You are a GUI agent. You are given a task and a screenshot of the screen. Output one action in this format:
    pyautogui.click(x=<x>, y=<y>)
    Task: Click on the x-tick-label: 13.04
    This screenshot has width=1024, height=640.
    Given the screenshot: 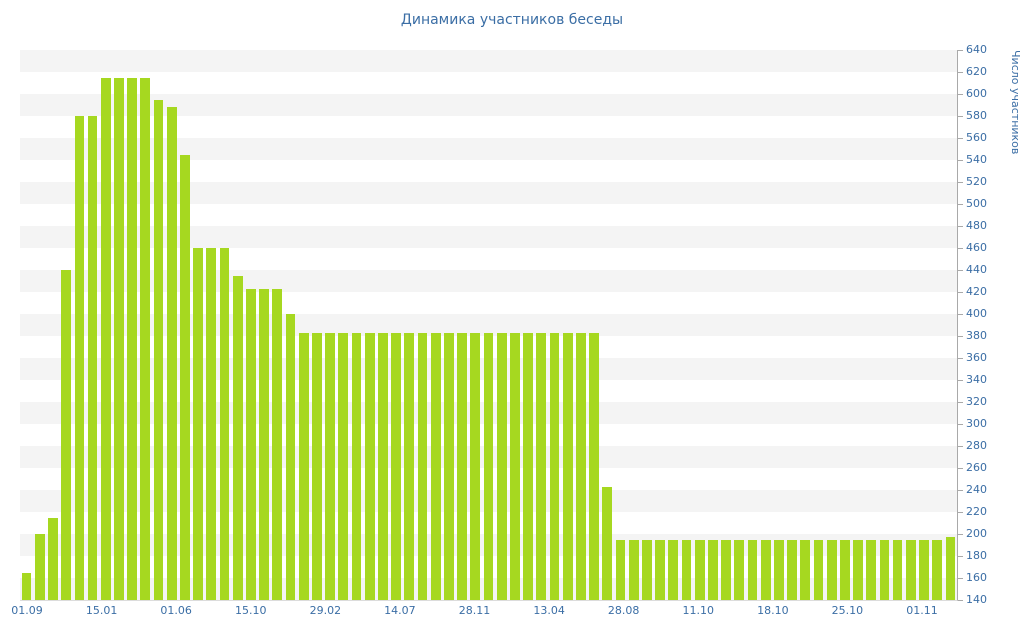 What is the action you would take?
    pyautogui.click(x=549, y=610)
    